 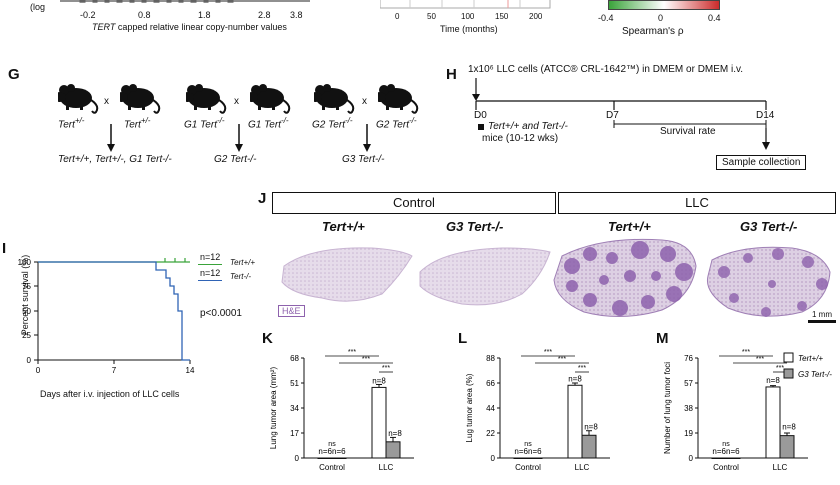 I want to click on panel-label-m: M, so click(x=662, y=338).